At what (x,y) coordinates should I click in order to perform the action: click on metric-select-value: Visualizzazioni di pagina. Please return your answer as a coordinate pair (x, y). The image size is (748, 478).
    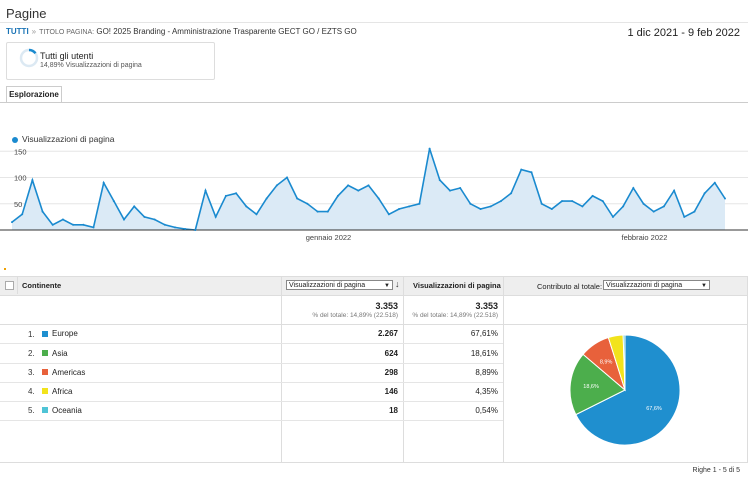
    Looking at the image, I should click on (327, 285).